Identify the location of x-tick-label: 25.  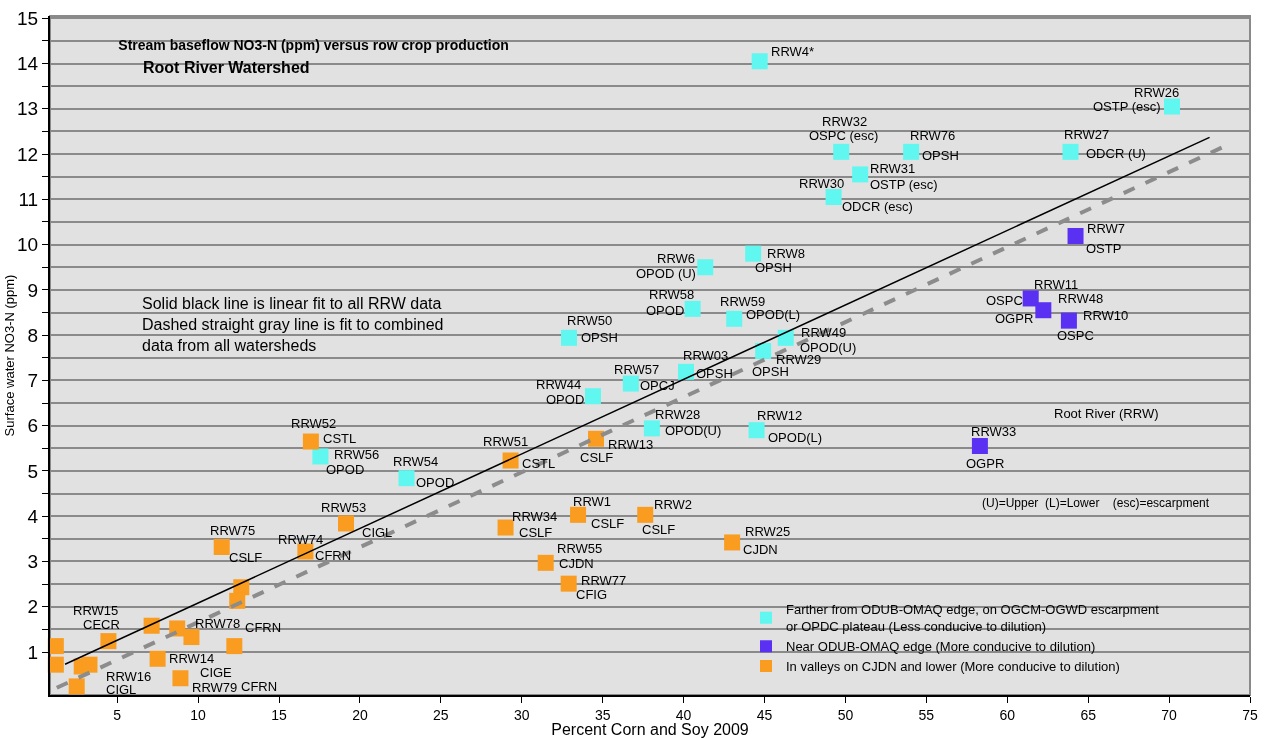
(441, 714).